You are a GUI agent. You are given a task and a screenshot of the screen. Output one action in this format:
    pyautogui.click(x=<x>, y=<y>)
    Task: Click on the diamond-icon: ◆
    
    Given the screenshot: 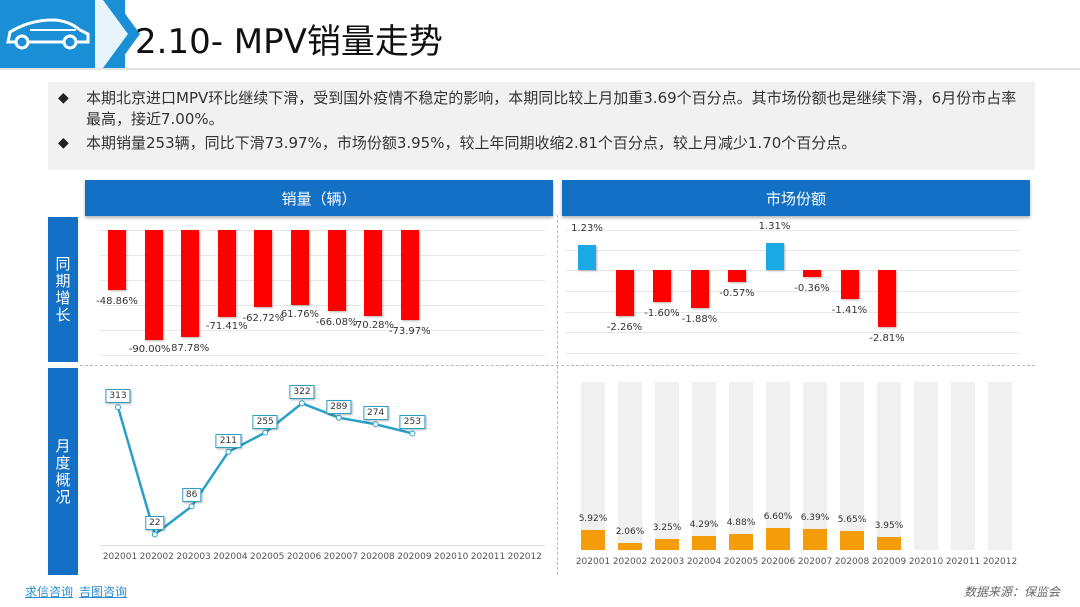 What is the action you would take?
    pyautogui.click(x=63, y=98)
    